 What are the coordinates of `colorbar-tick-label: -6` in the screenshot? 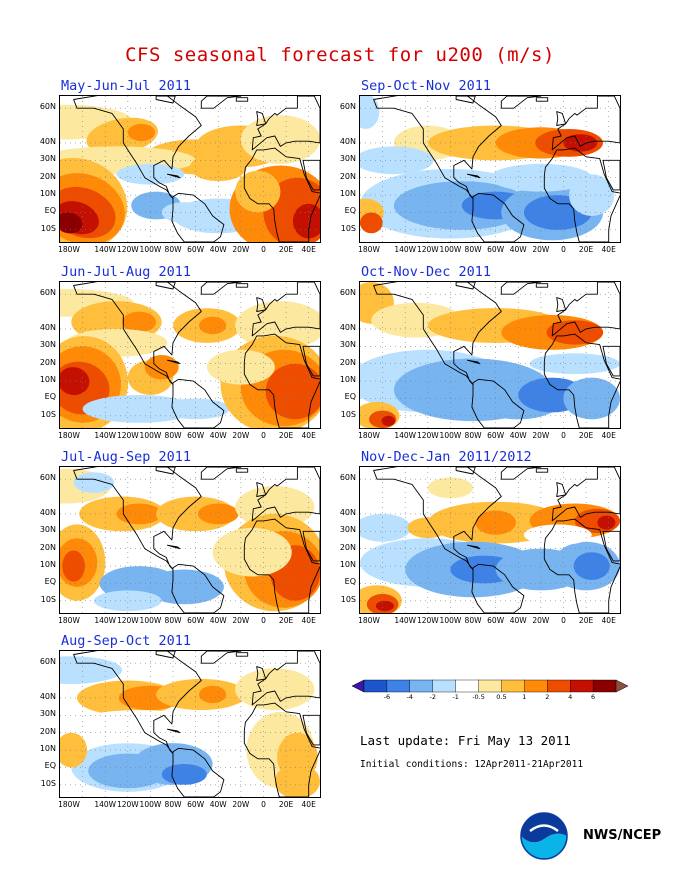 It's located at (387, 697).